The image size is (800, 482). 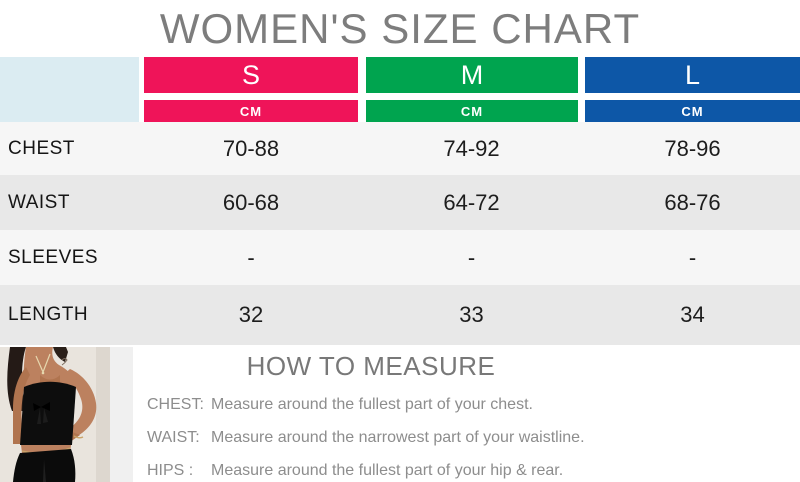 I want to click on unit-cell-l: CM, so click(x=692, y=111).